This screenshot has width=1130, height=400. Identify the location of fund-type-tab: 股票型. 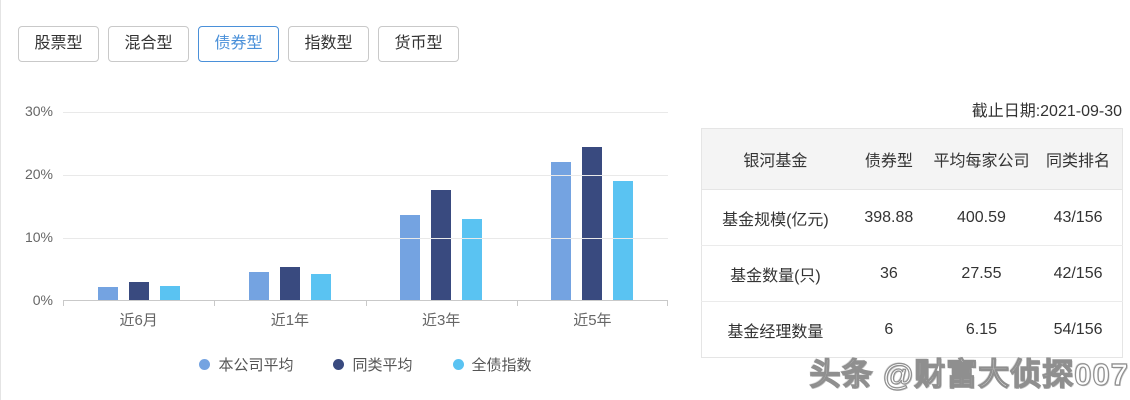
(58, 44).